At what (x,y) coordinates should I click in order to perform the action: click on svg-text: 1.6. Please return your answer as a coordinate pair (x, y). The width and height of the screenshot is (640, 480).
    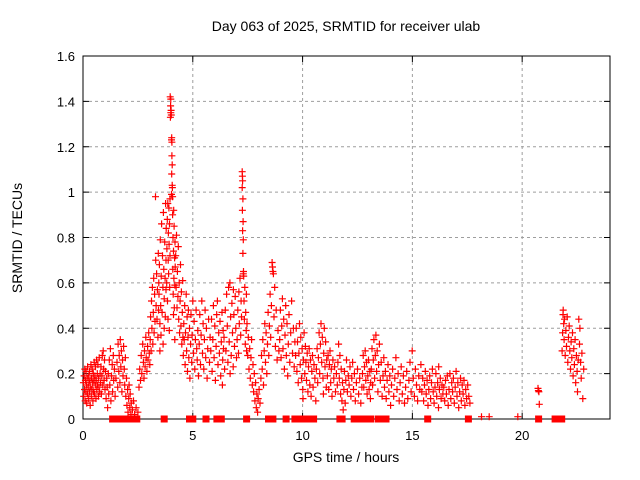
    Looking at the image, I should click on (66, 56).